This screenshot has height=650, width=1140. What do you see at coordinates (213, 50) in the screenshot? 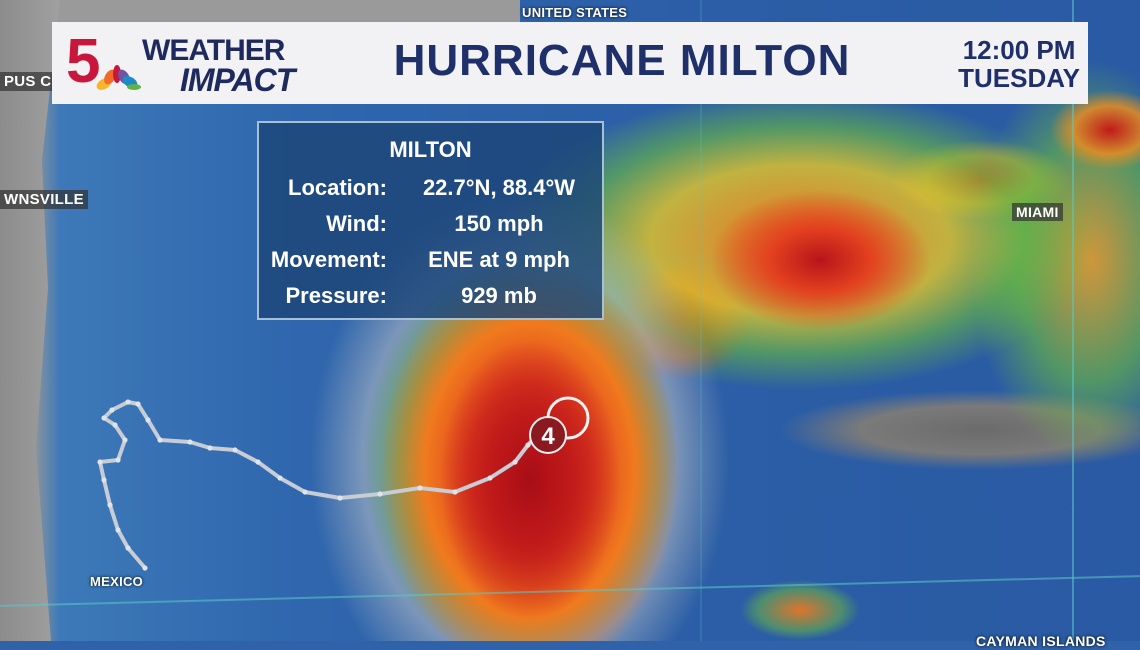
I see `brand-weather: WEATHER` at bounding box center [213, 50].